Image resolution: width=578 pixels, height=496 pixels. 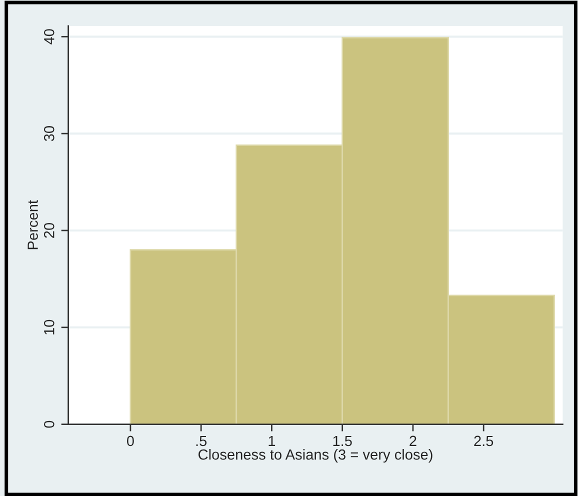 I want to click on y-tick-label: 40, so click(x=49, y=36).